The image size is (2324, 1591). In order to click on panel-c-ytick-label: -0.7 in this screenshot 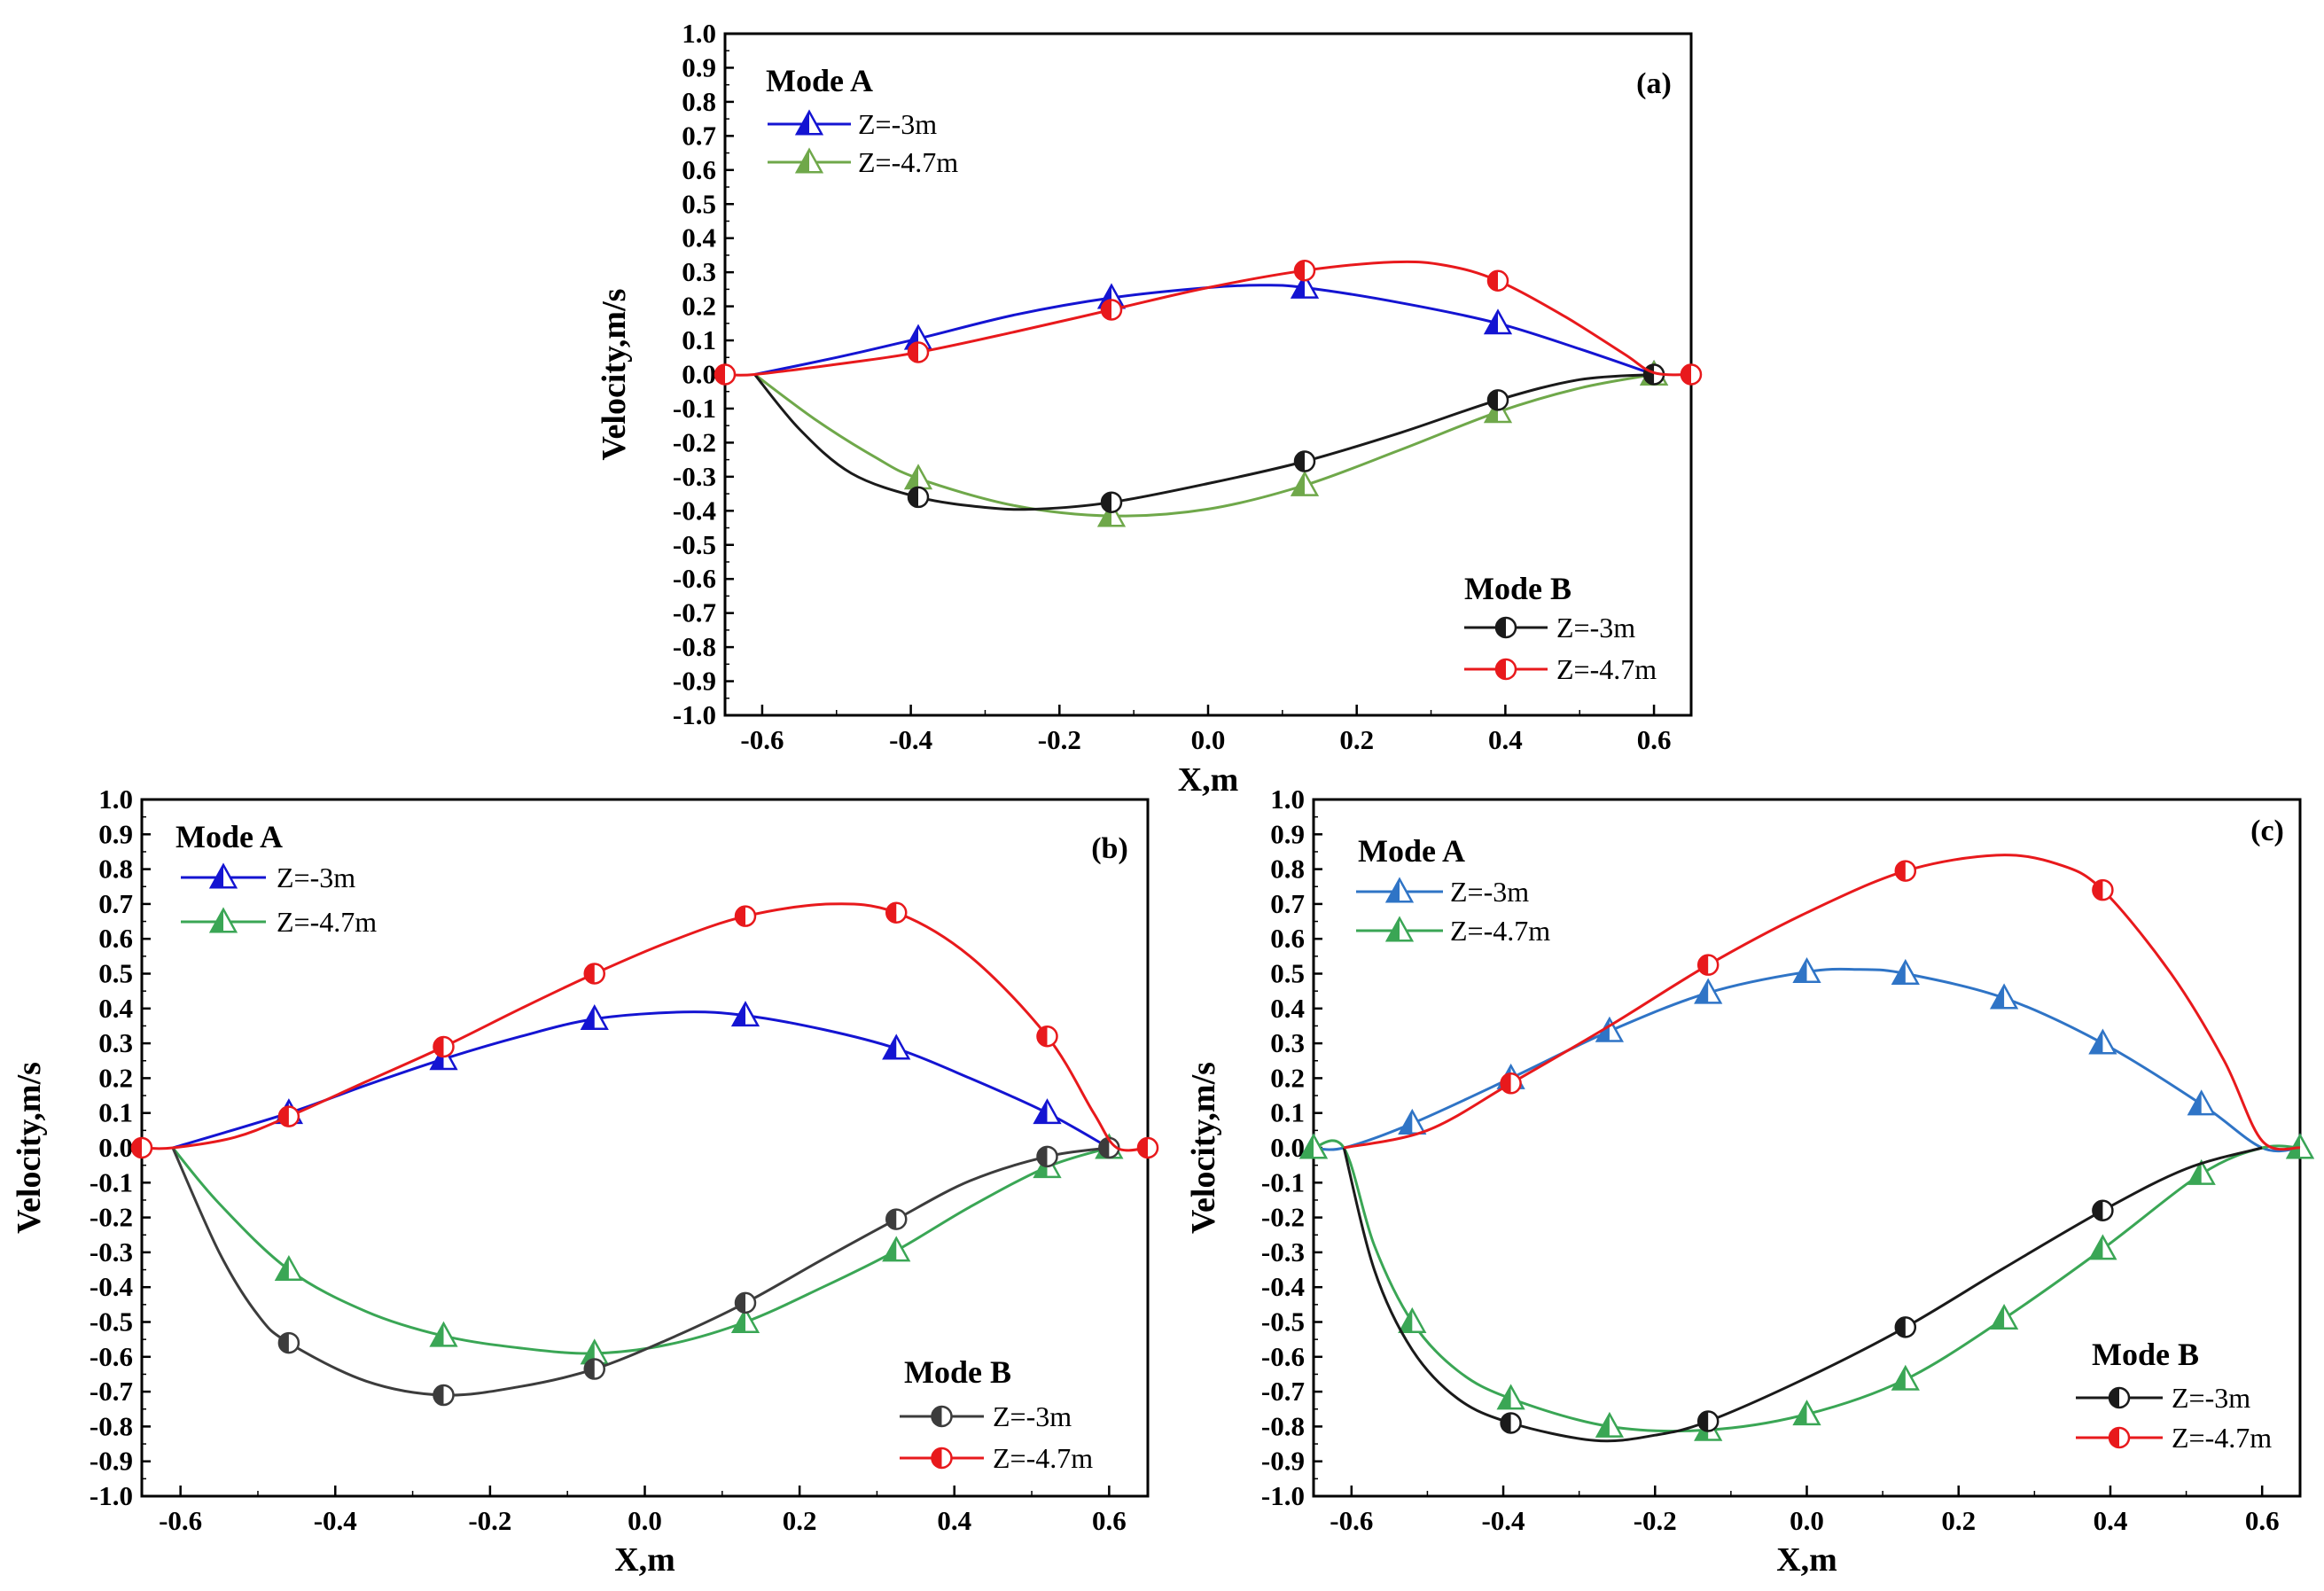, I will do `click(1283, 1392)`.